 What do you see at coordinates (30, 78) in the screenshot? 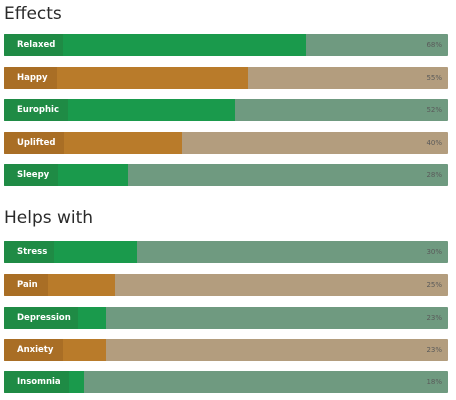
I see `bar-label: Happy` at bounding box center [30, 78].